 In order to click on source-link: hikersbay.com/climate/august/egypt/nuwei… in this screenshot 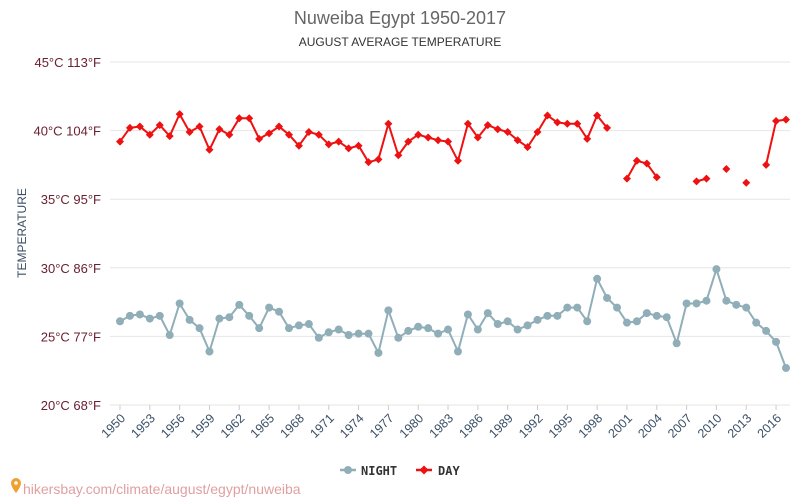, I will do `click(162, 489)`.